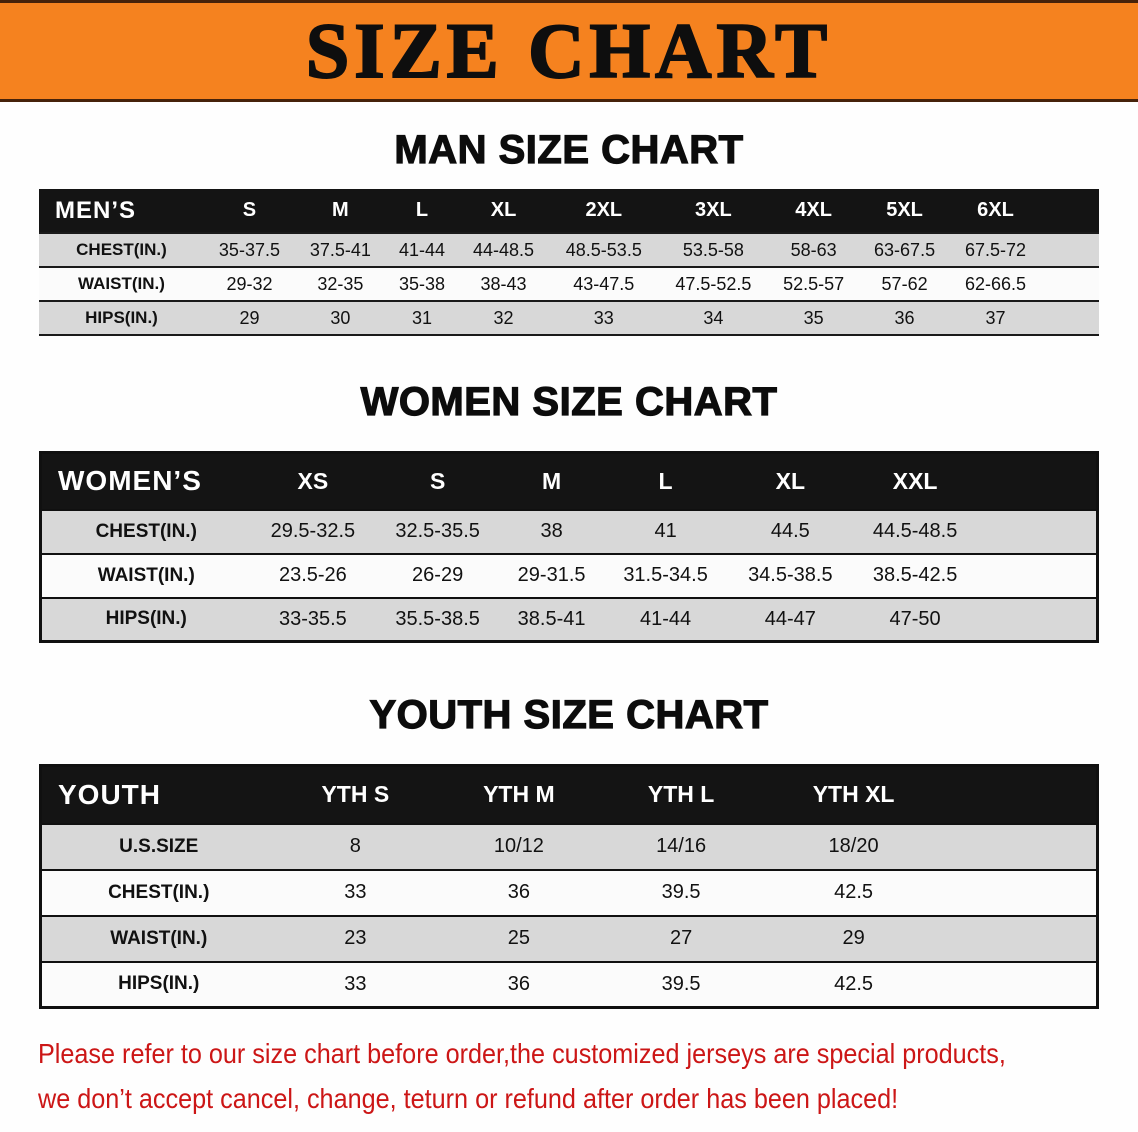 The image size is (1138, 1132). I want to click on women-col-header-m: M, so click(552, 481).